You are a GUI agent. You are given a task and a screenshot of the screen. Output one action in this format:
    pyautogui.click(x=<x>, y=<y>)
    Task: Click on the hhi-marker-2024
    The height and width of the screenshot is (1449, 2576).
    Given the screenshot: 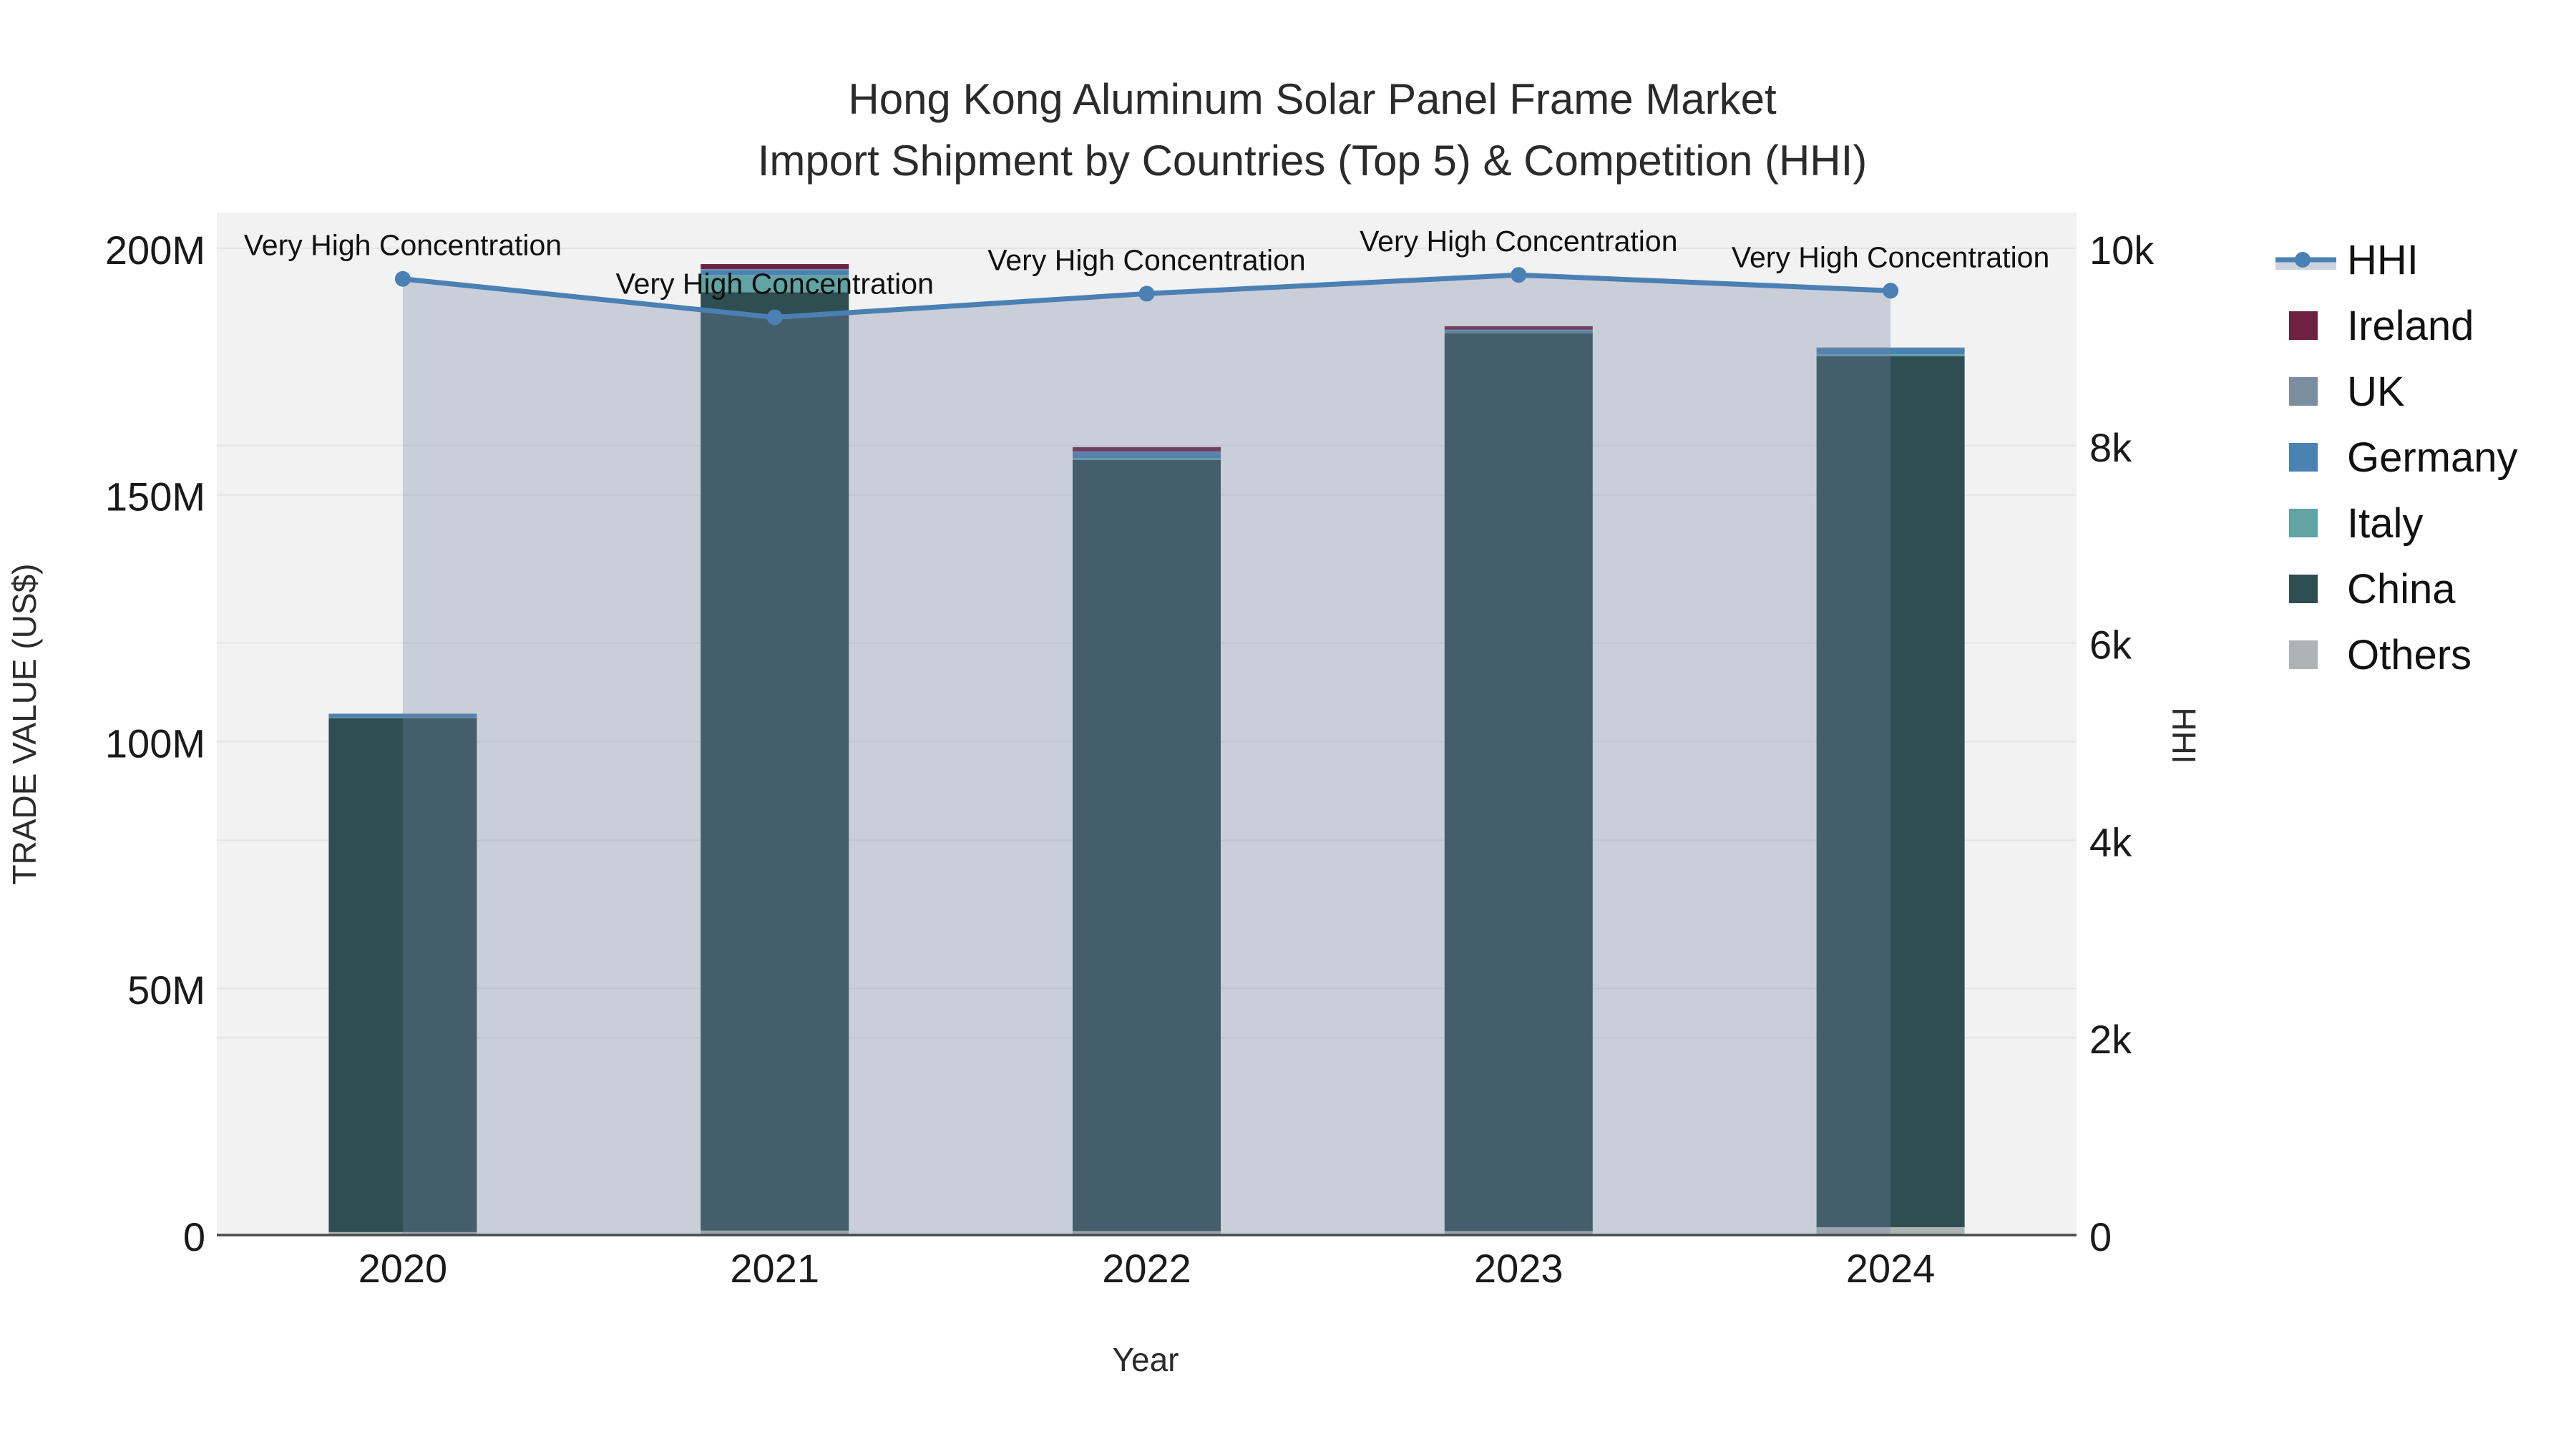 What is the action you would take?
    pyautogui.click(x=1891, y=291)
    